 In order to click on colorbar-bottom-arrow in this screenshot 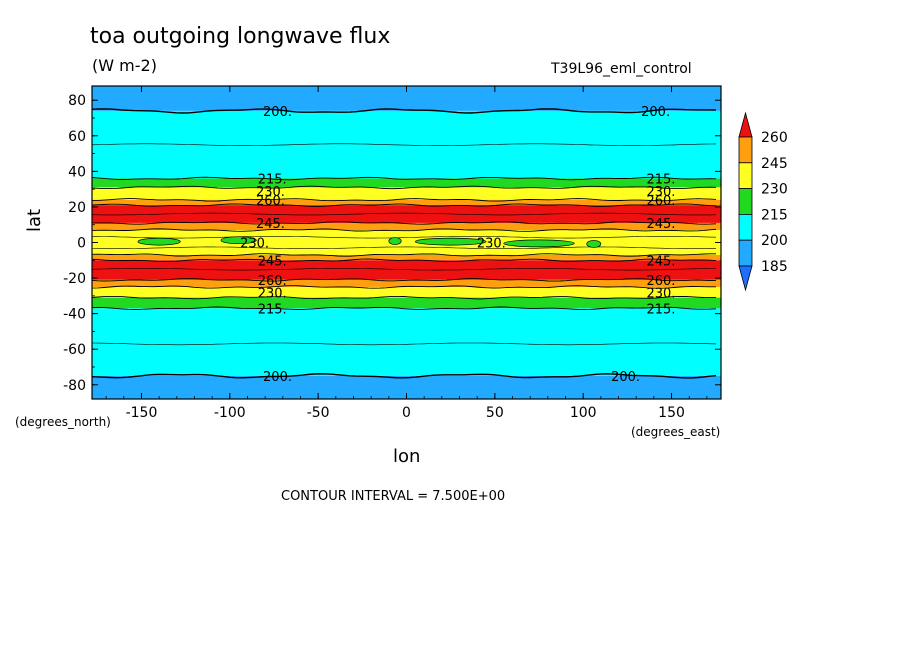, I will do `click(745, 278)`.